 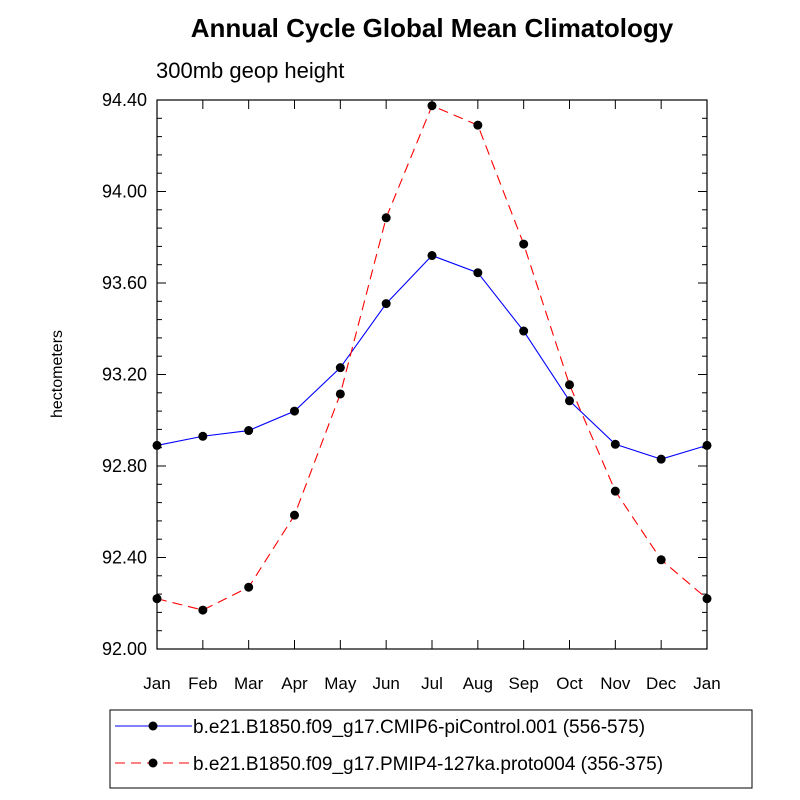 I want to click on chart-title: Annual Cycle Global Mean Climatology, so click(x=432, y=28).